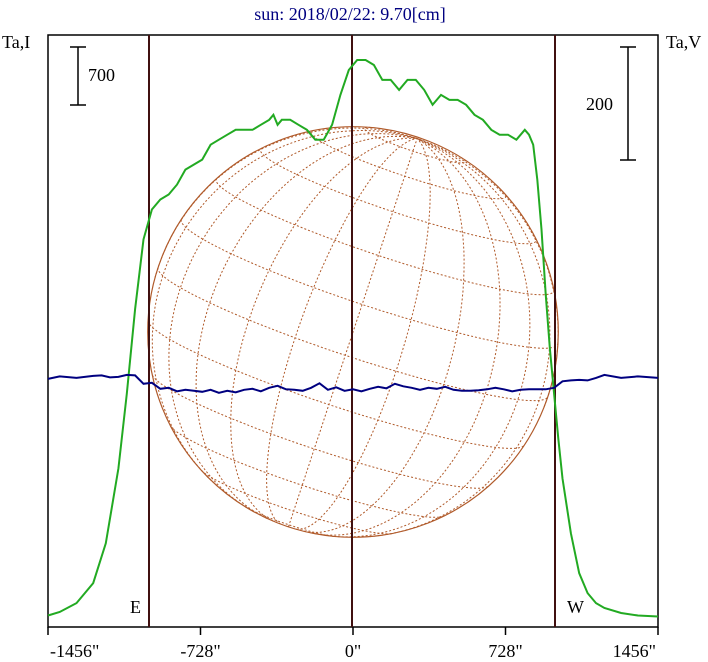 The height and width of the screenshot is (662, 708). What do you see at coordinates (350, 14) in the screenshot?
I see `chart-title: sun: 2018/02/22: 9.70[cm]` at bounding box center [350, 14].